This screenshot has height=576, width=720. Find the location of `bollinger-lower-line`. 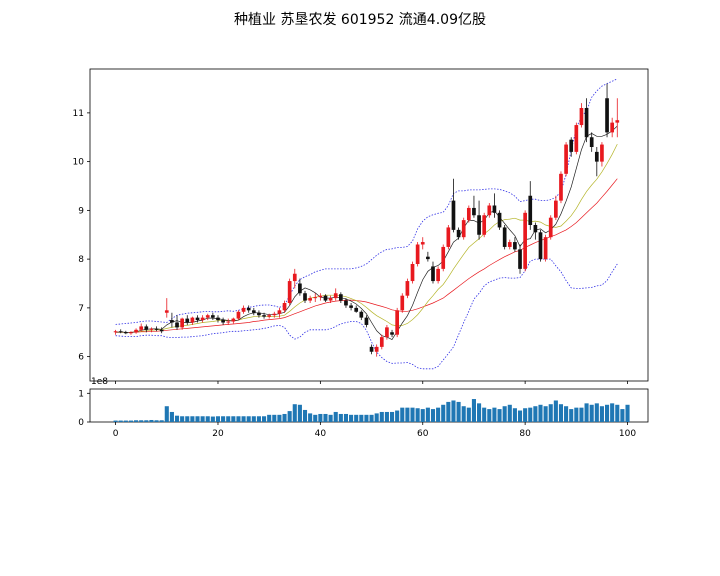

bollinger-lower-line is located at coordinates (366, 314).